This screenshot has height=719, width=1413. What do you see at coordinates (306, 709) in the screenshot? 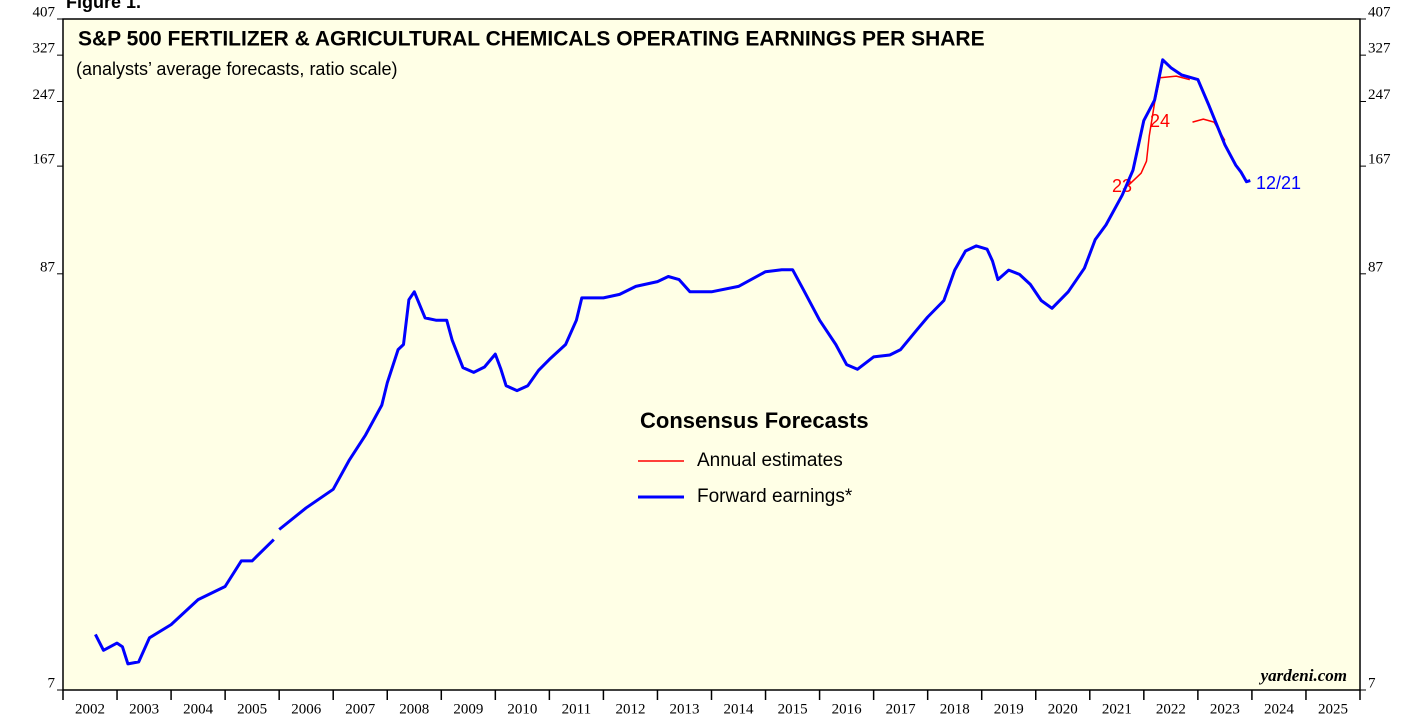
I see `x-tick-label: 2006` at bounding box center [306, 709].